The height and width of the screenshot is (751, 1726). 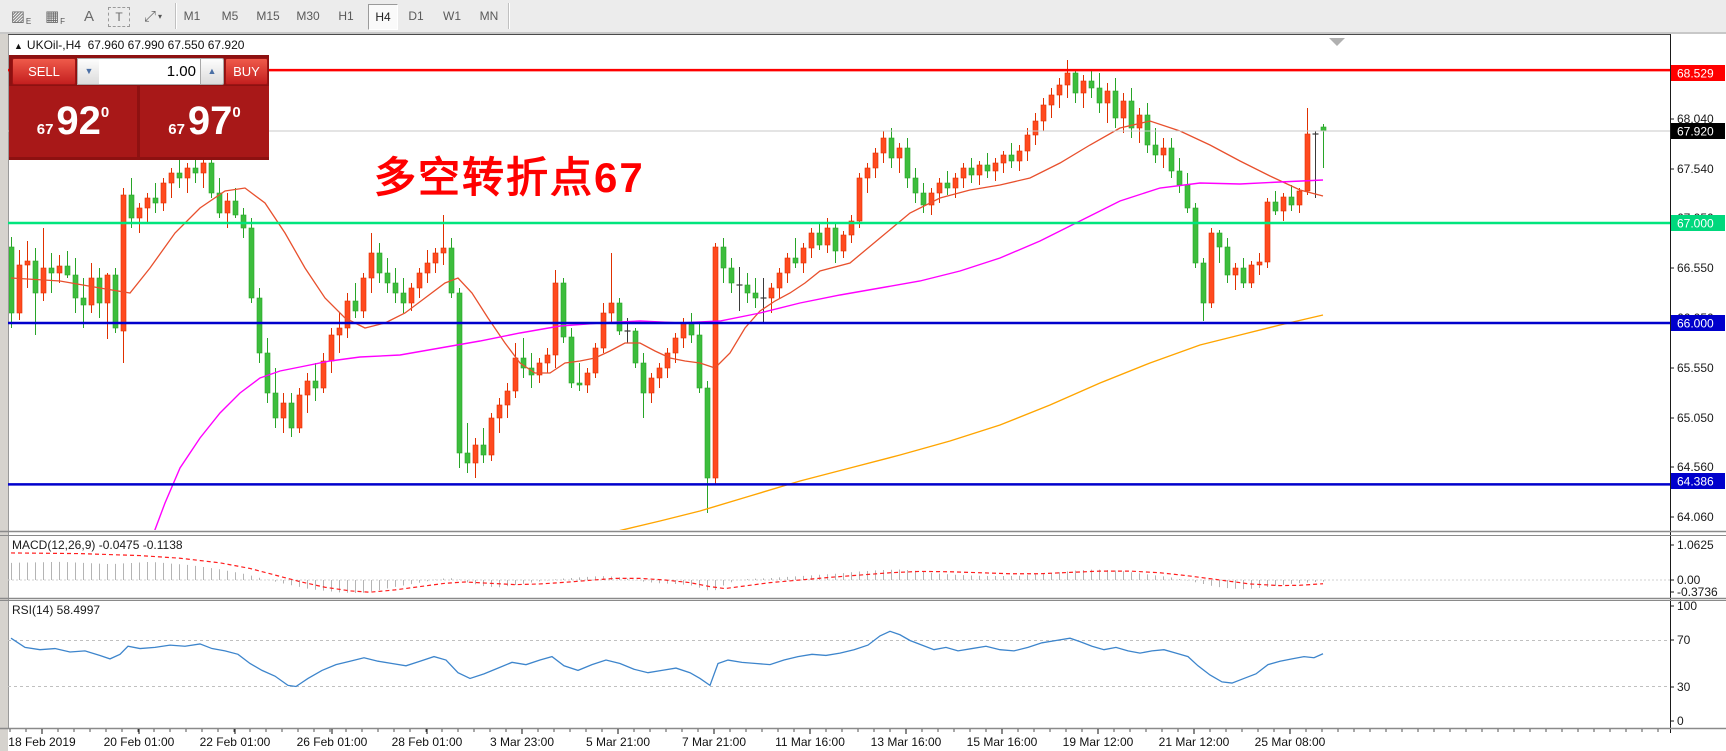 I want to click on timeframe-button-h4: H4, so click(x=383, y=17).